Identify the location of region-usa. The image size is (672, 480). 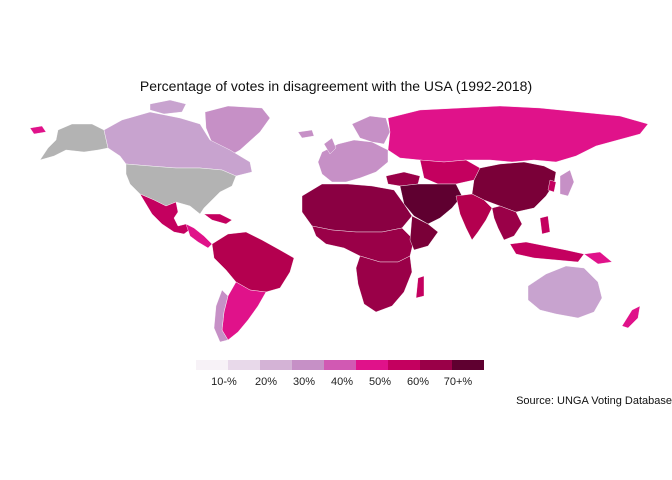
(181, 189).